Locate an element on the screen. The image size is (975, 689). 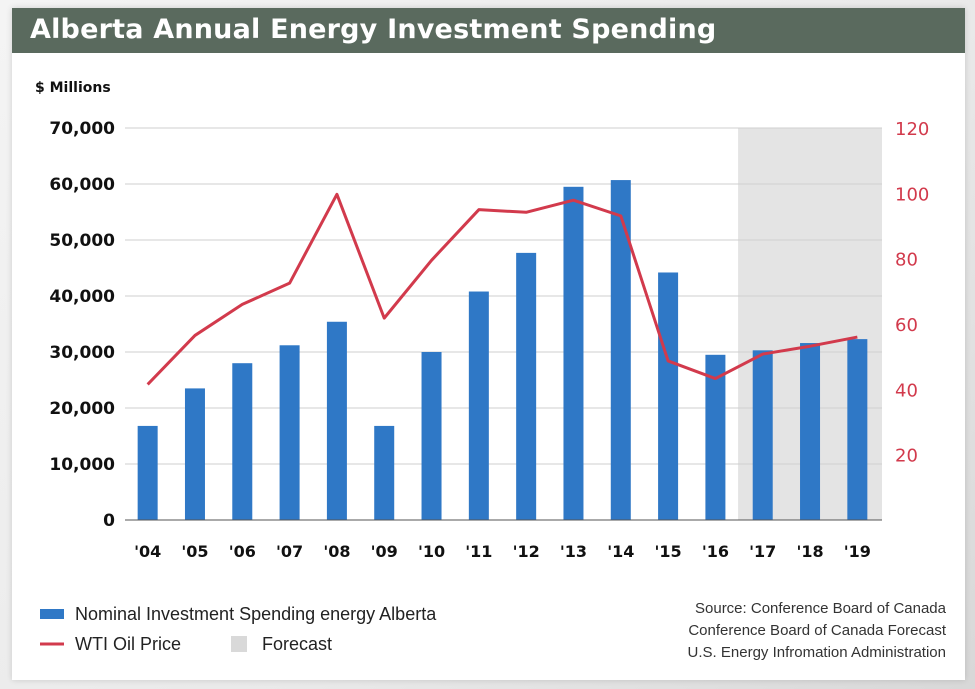
y2-tick-label: 80 is located at coordinates (906, 260).